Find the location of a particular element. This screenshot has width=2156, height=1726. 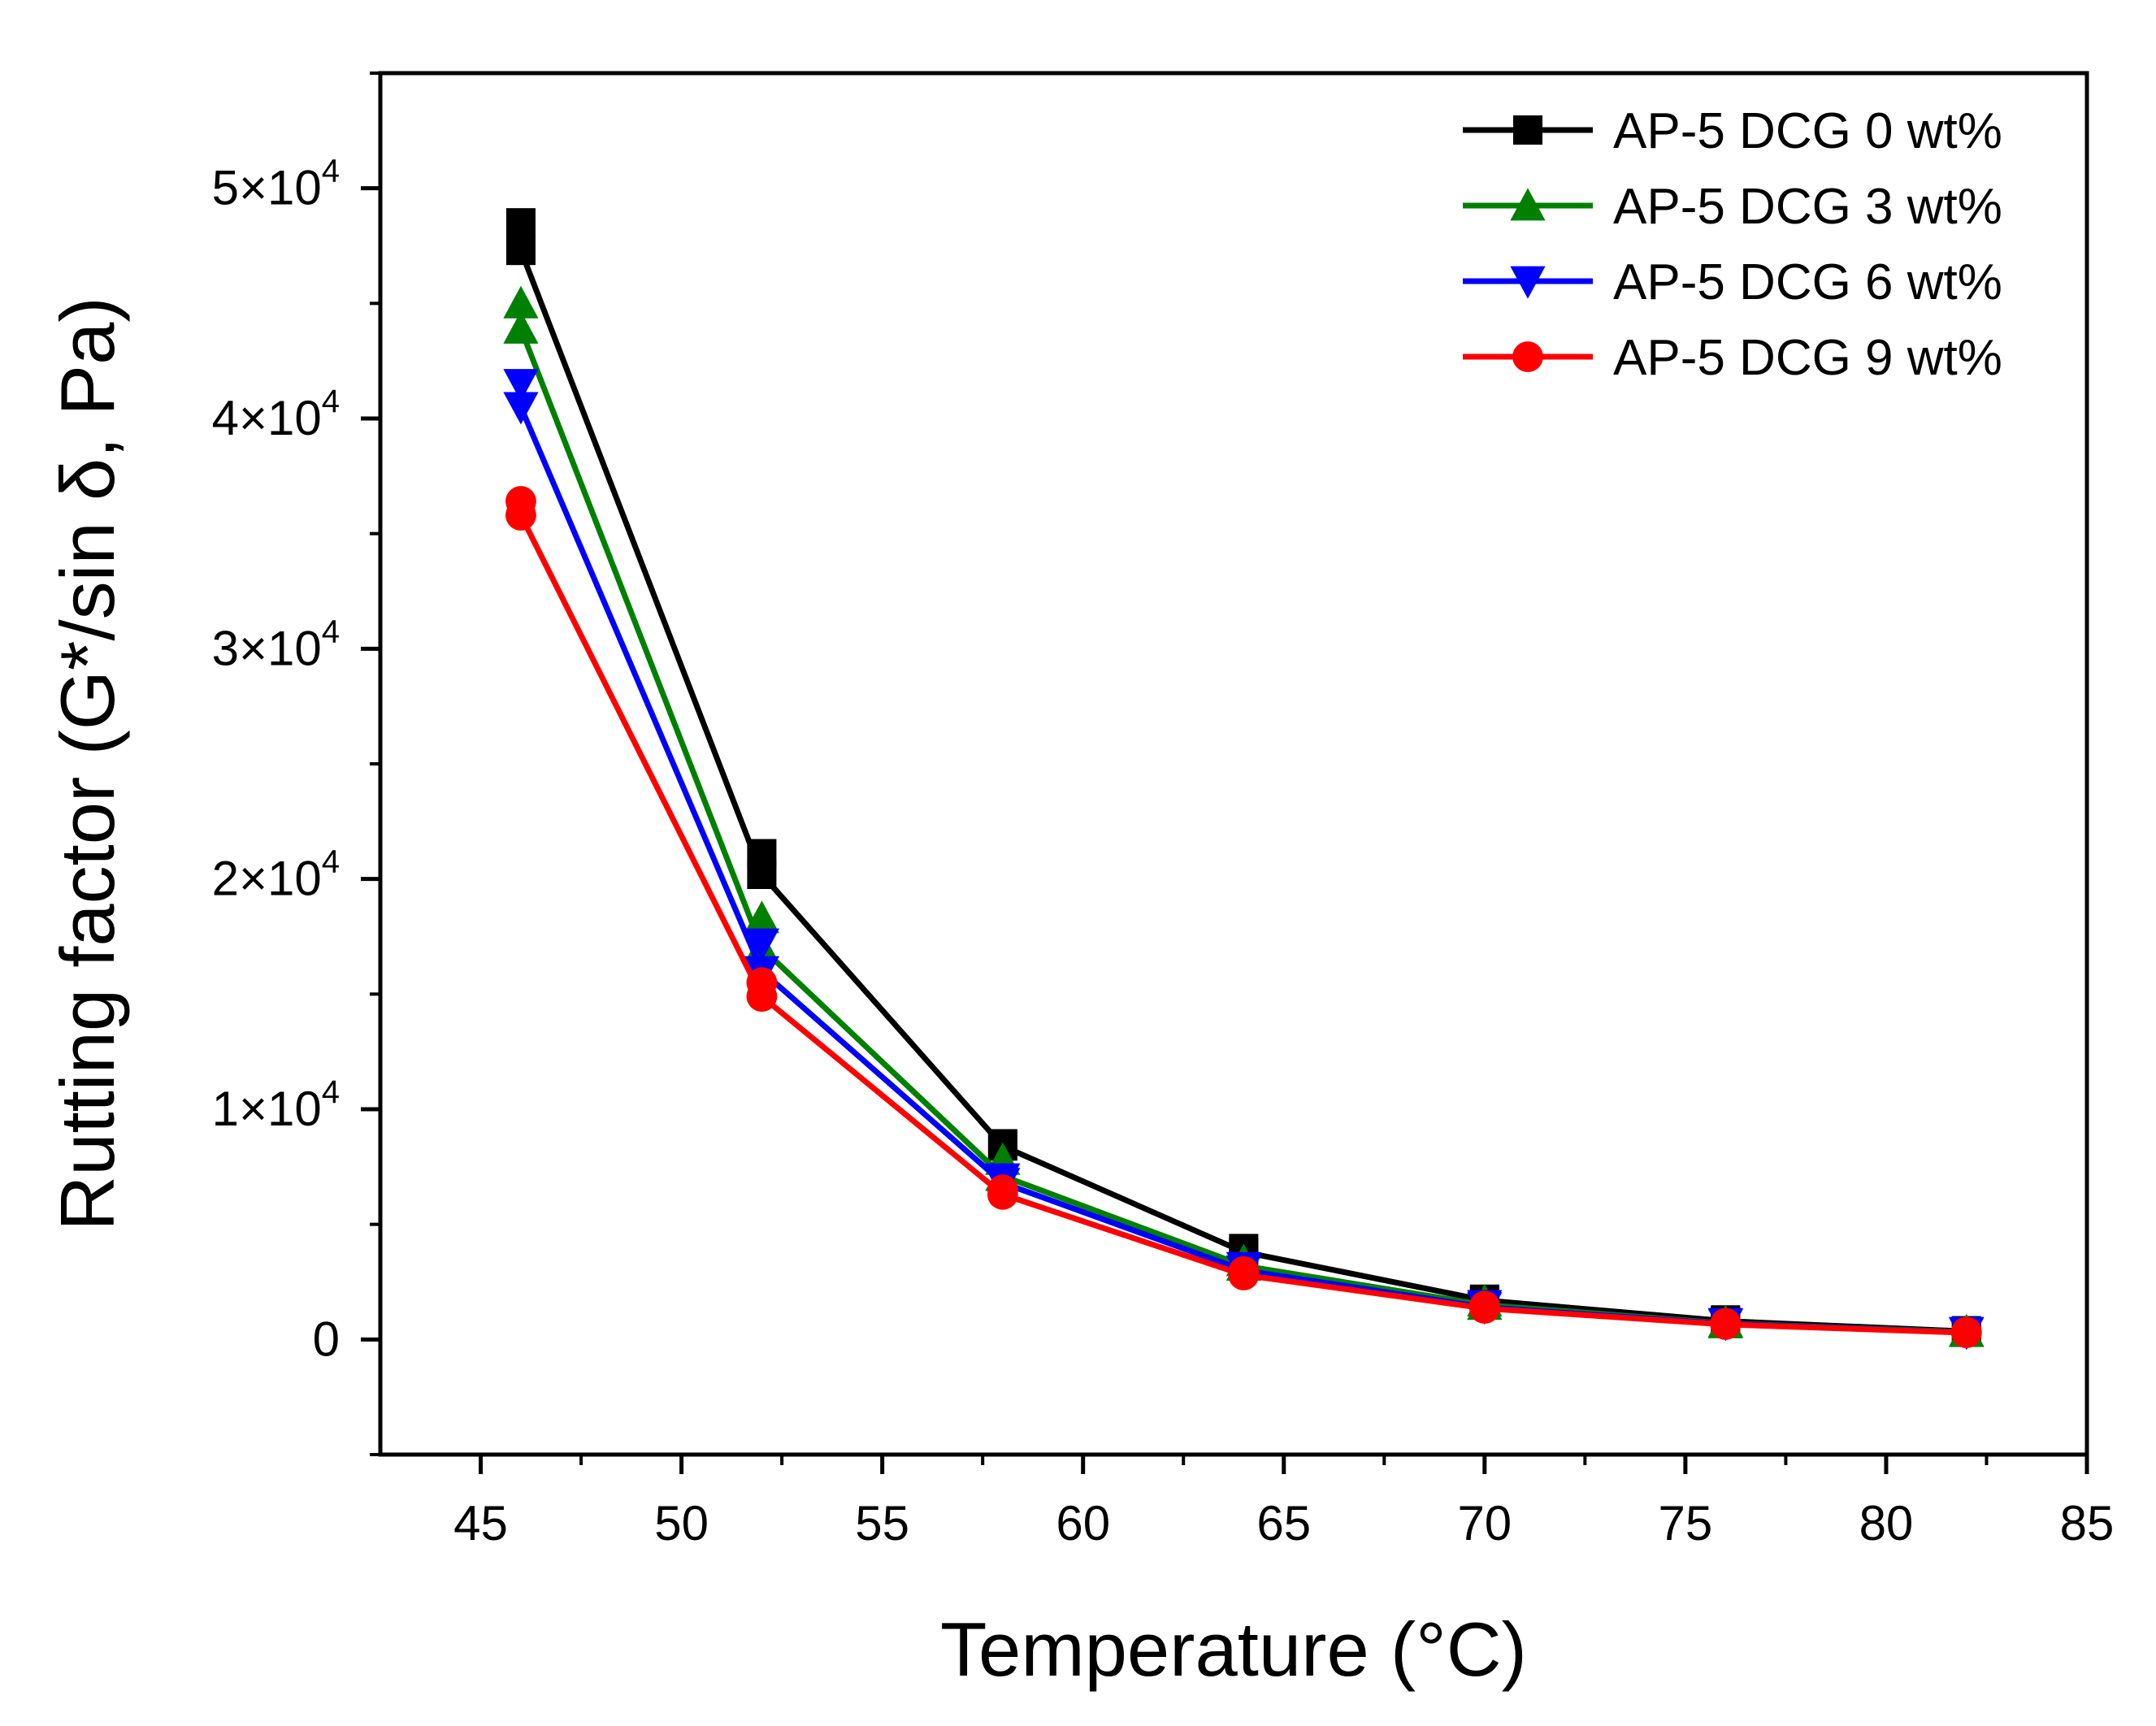

y-axis-title: Rutting factor (G*/sin δ, Pa) is located at coordinates (87, 763).